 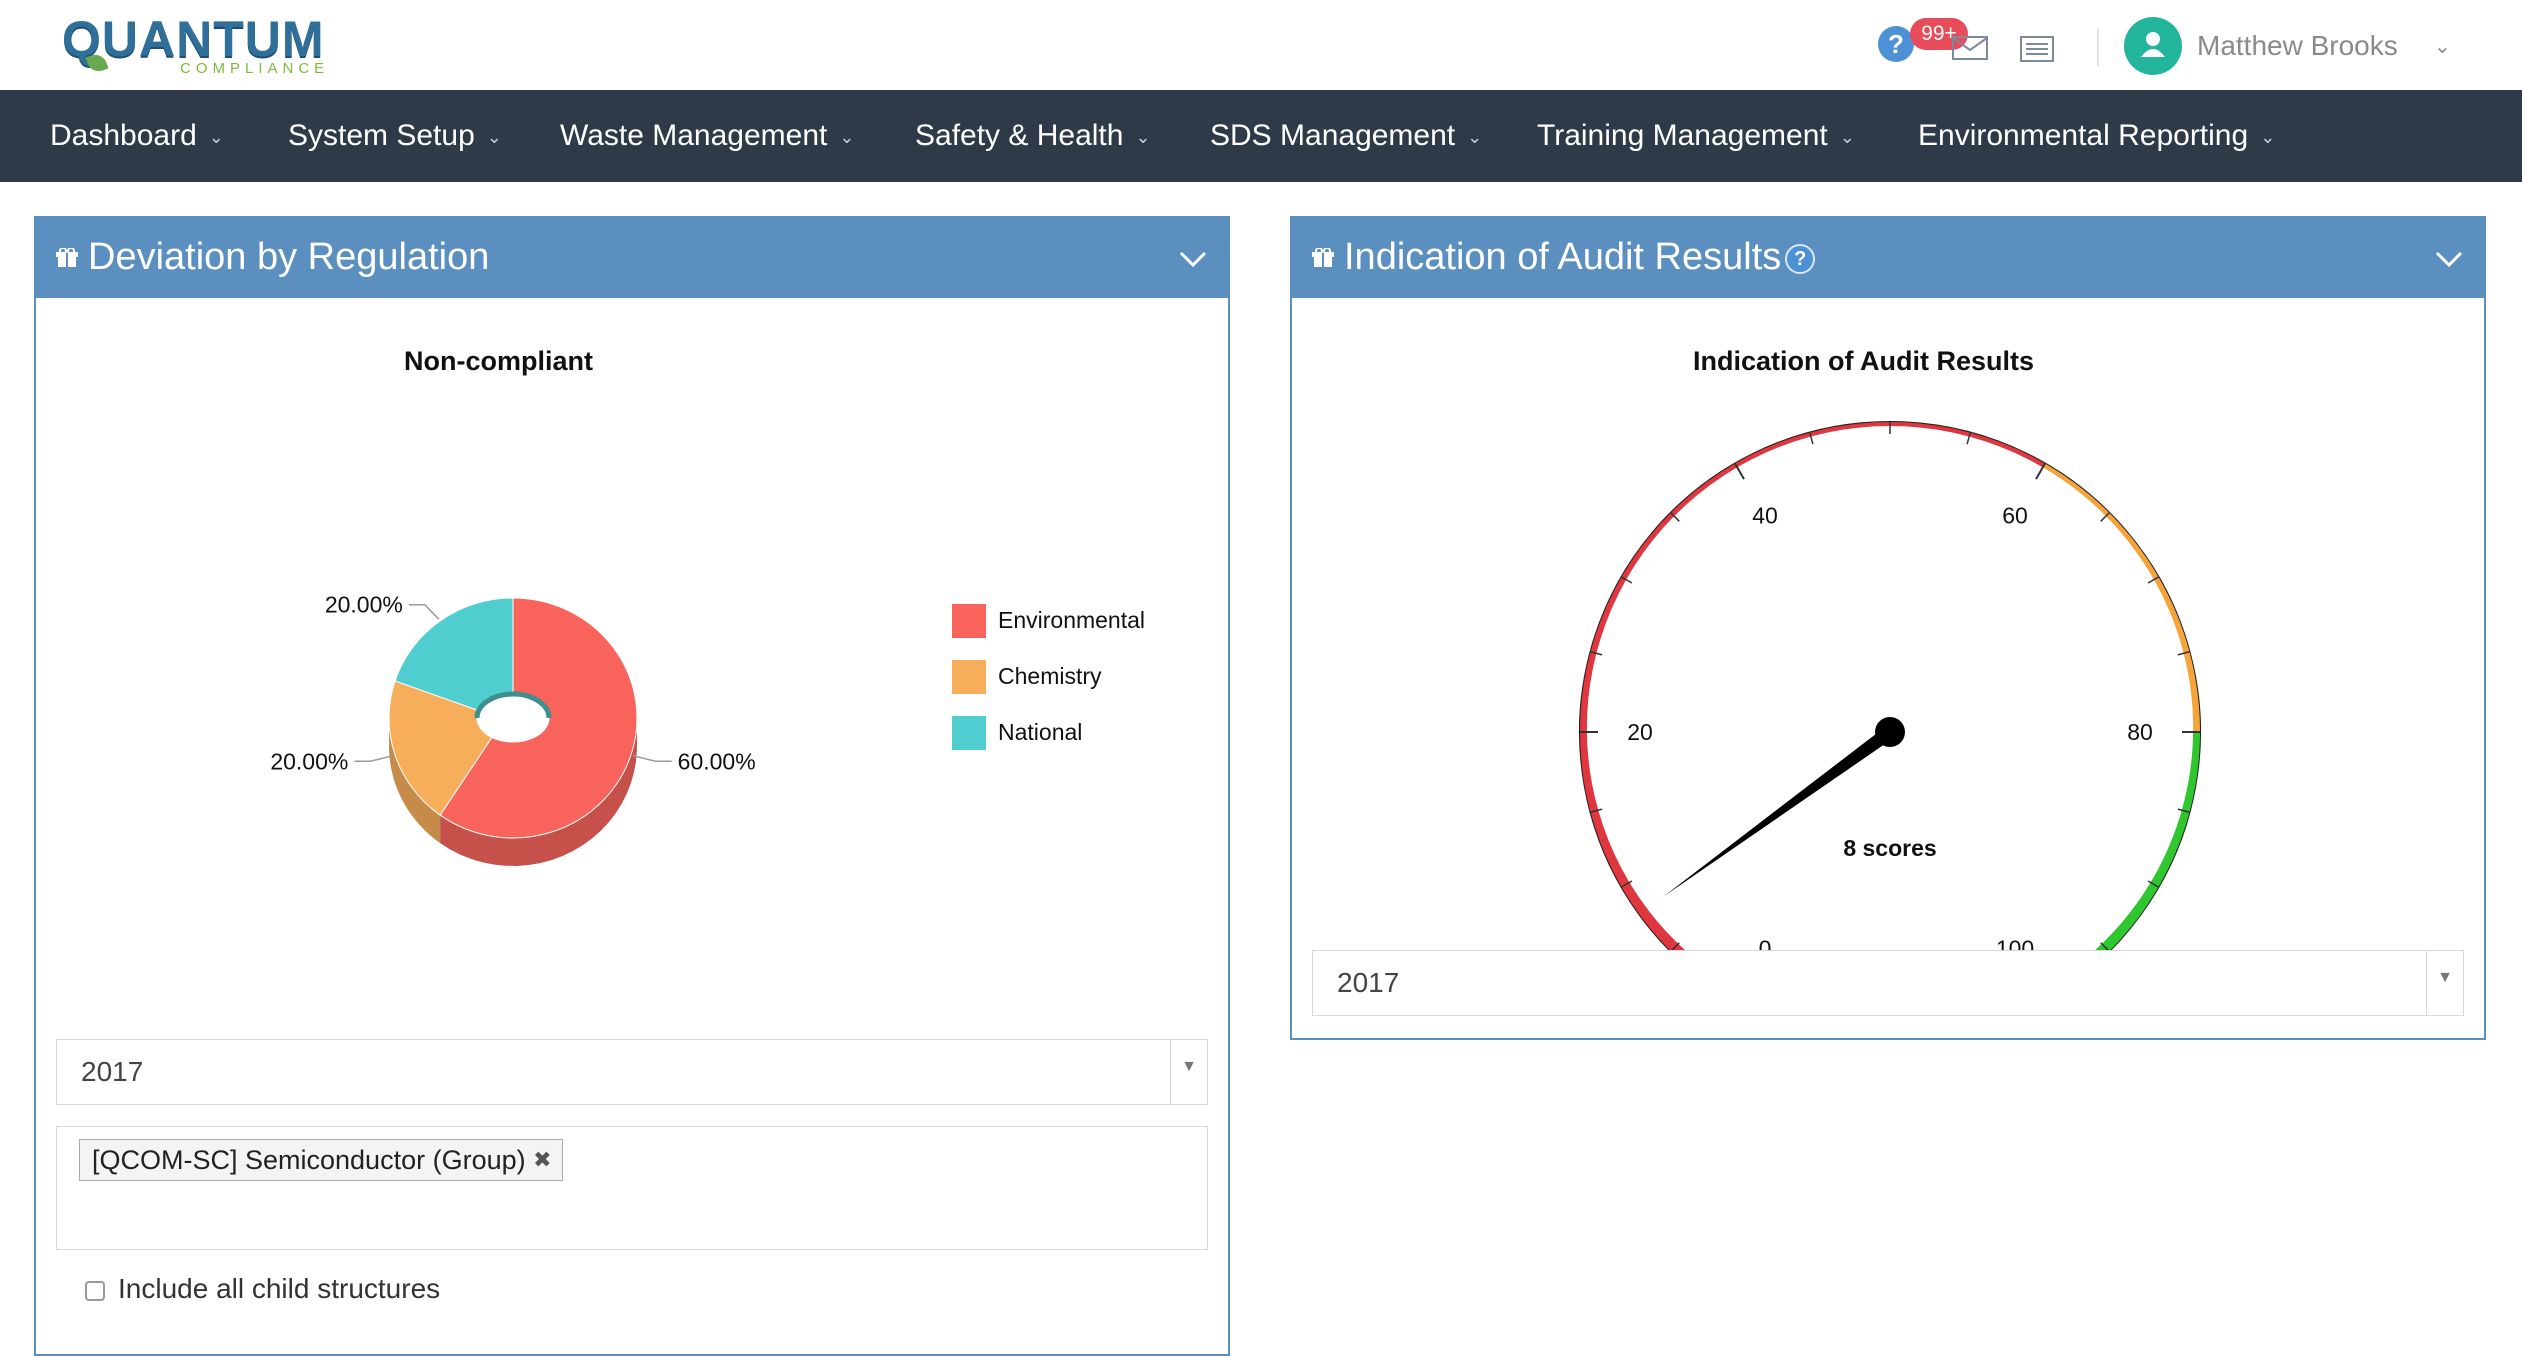 I want to click on gauge-pivot, so click(x=1890, y=732).